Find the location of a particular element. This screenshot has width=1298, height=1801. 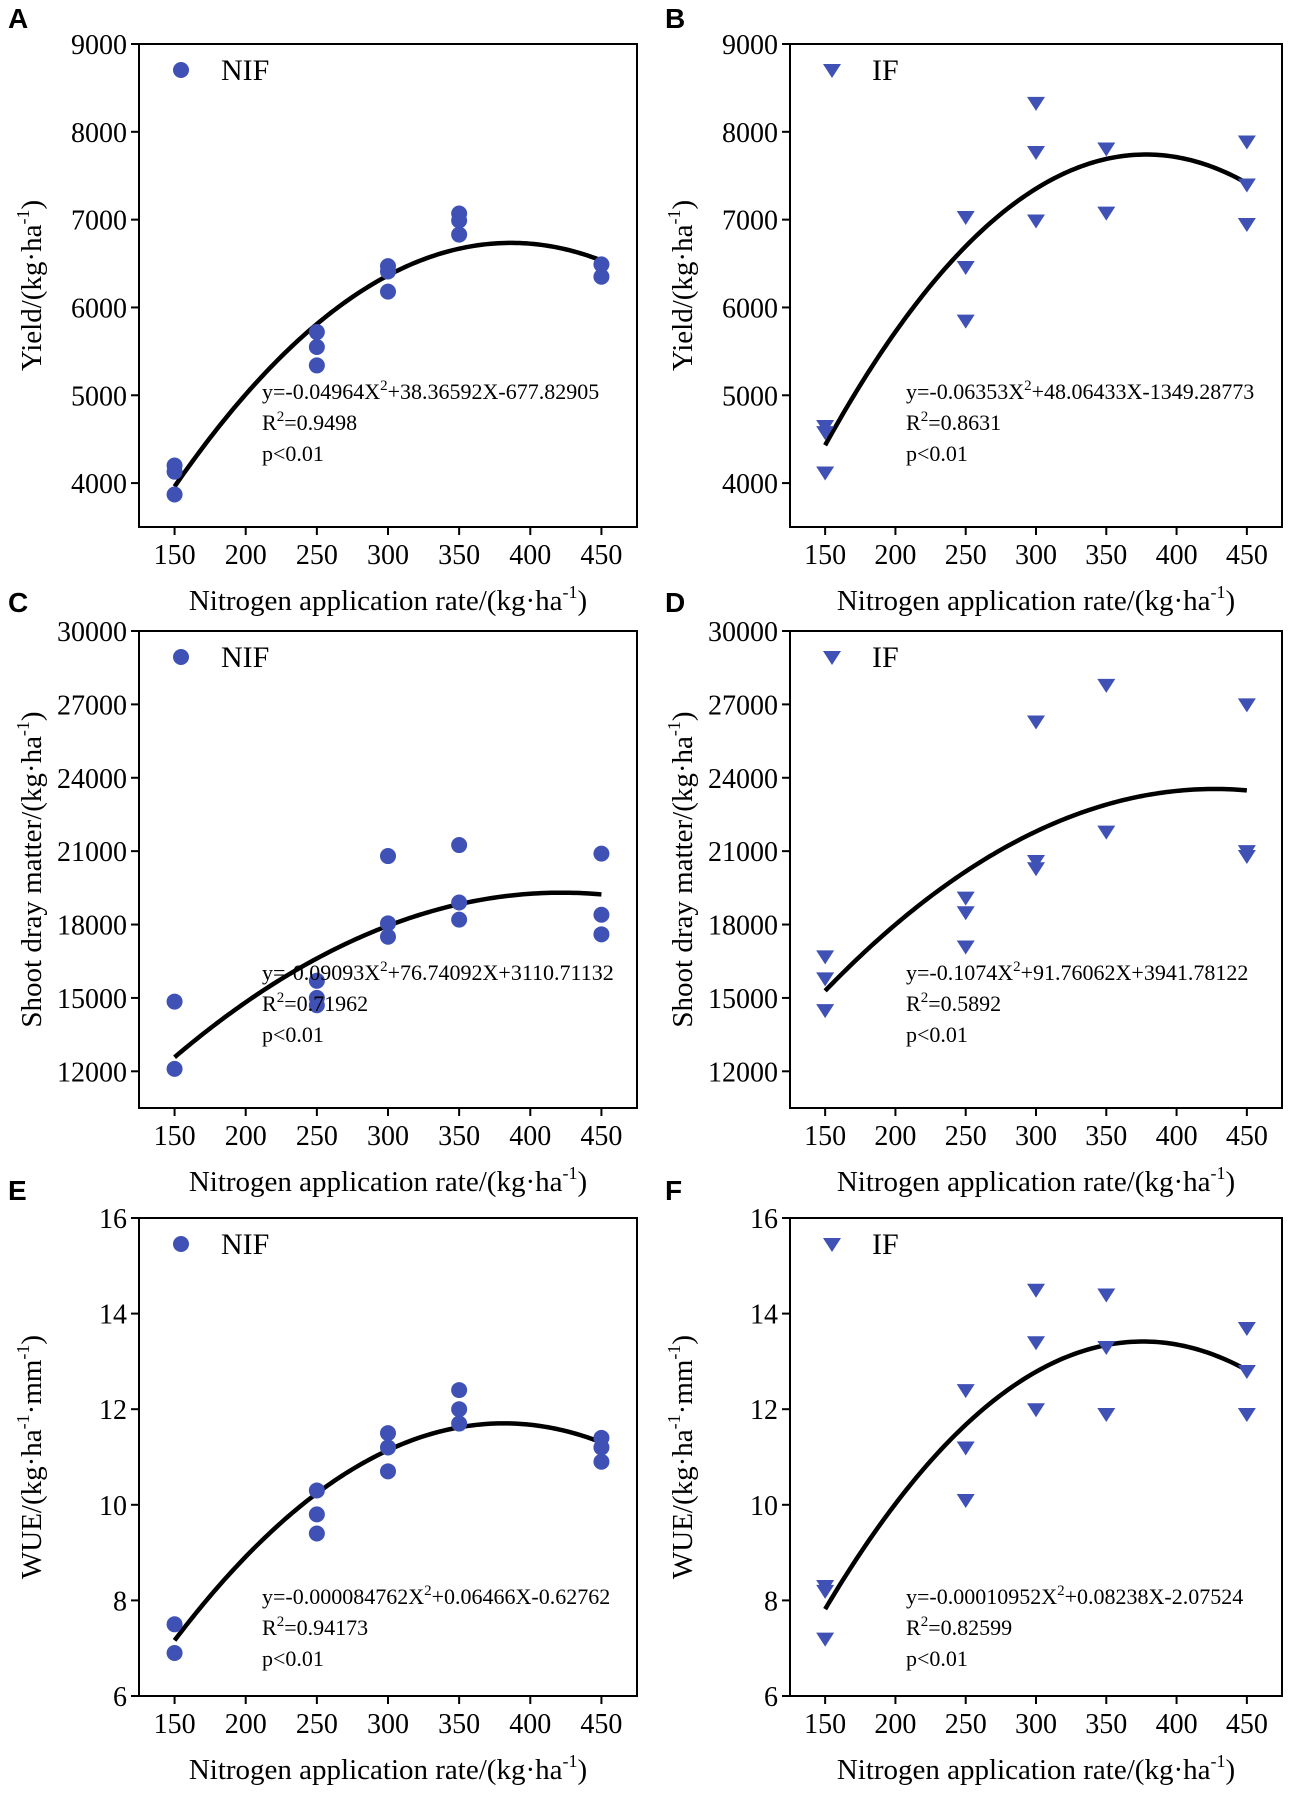

p-value-c: p<0.01 is located at coordinates (293, 1034).